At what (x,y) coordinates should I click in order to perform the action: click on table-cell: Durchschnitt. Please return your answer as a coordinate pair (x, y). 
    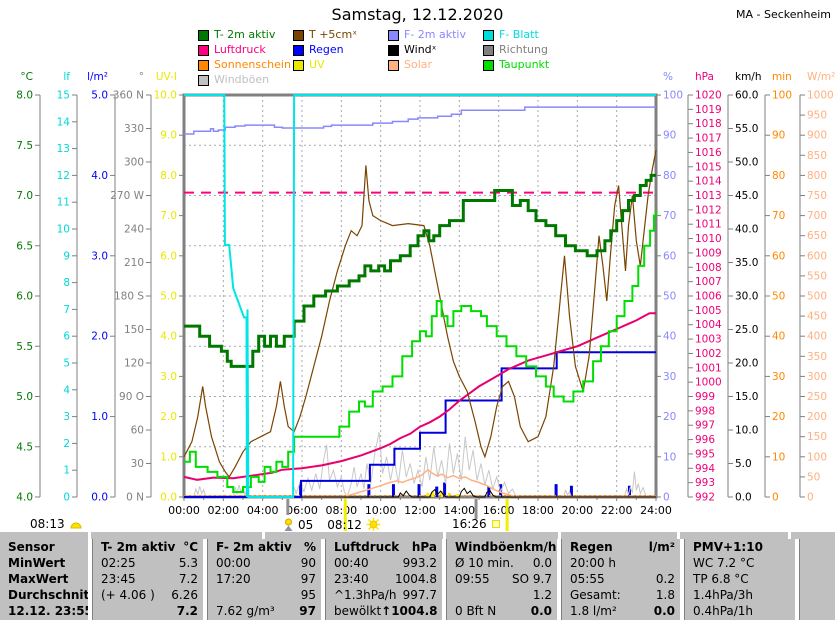
    Looking at the image, I should click on (48, 595).